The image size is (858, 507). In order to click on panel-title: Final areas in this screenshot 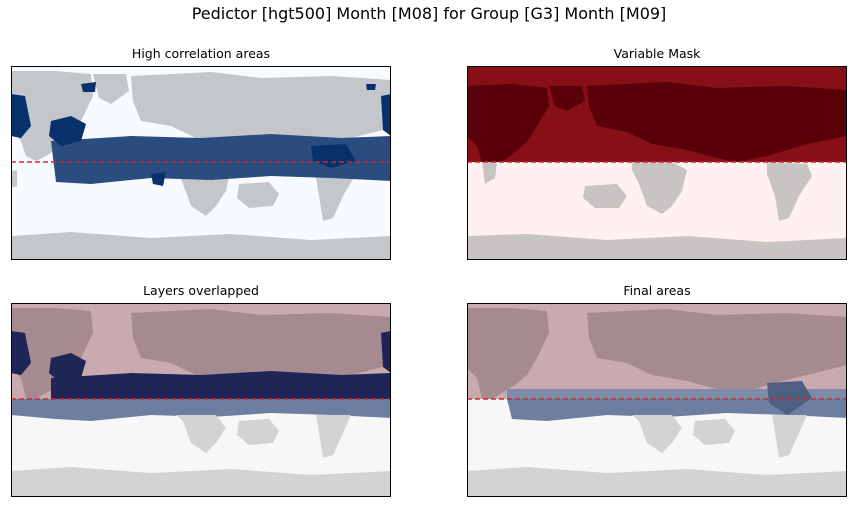, I will do `click(657, 290)`.